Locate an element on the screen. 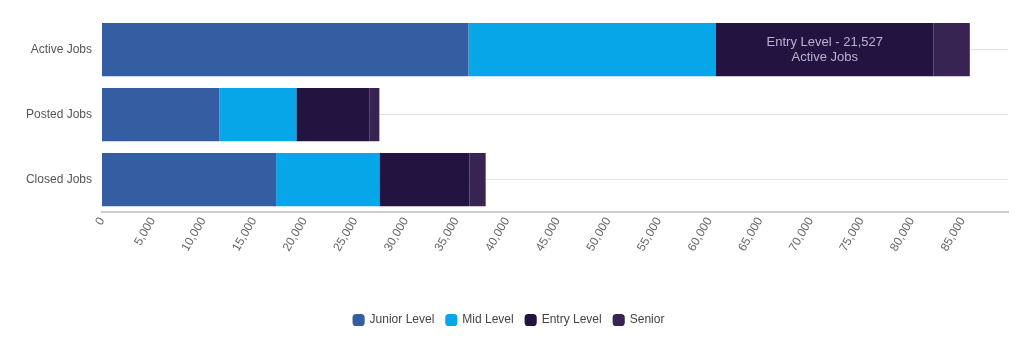 This screenshot has width=1024, height=340. annotation: Entry Level - 21,527 Active Jobs is located at coordinates (824, 48).